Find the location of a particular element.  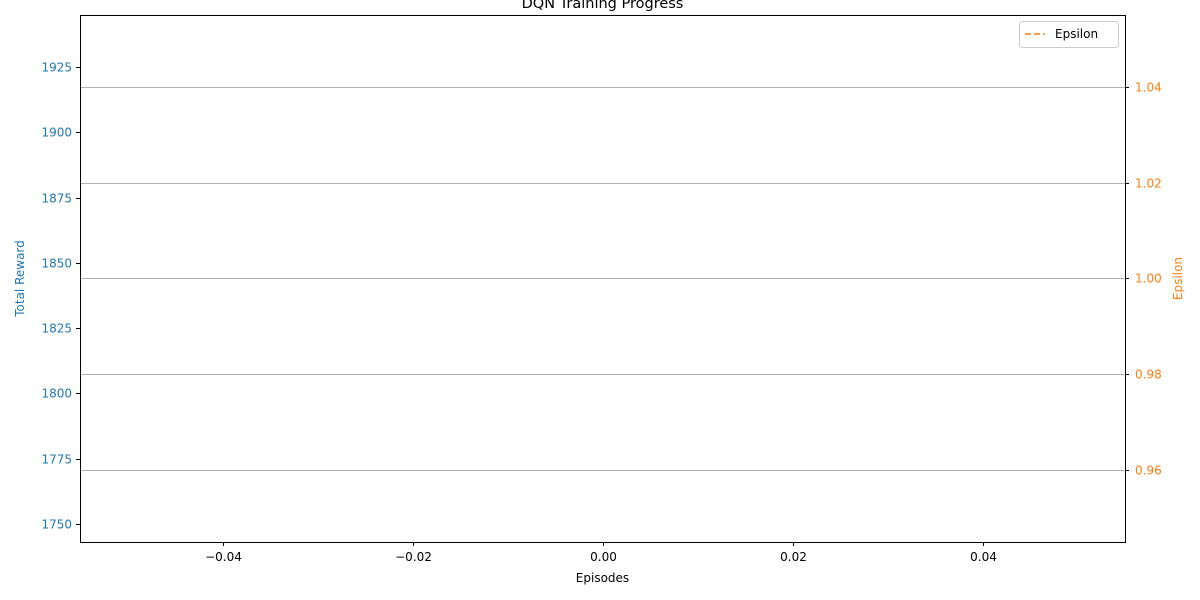

x-tick-label: 0.00 is located at coordinates (603, 557).